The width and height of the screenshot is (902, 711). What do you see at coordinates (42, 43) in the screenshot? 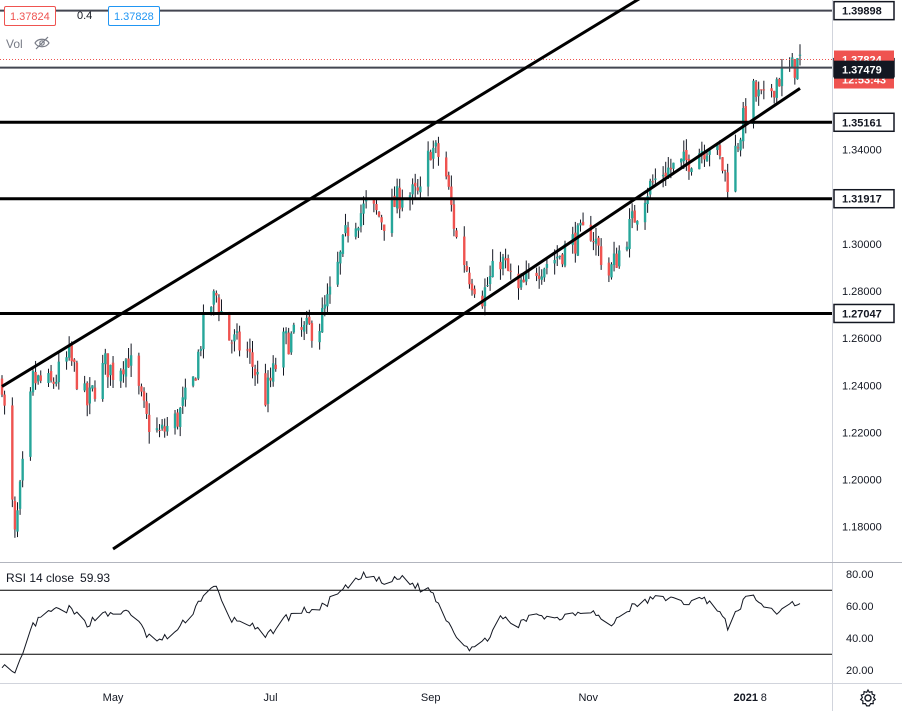
I see `eye-hidden-icon` at bounding box center [42, 43].